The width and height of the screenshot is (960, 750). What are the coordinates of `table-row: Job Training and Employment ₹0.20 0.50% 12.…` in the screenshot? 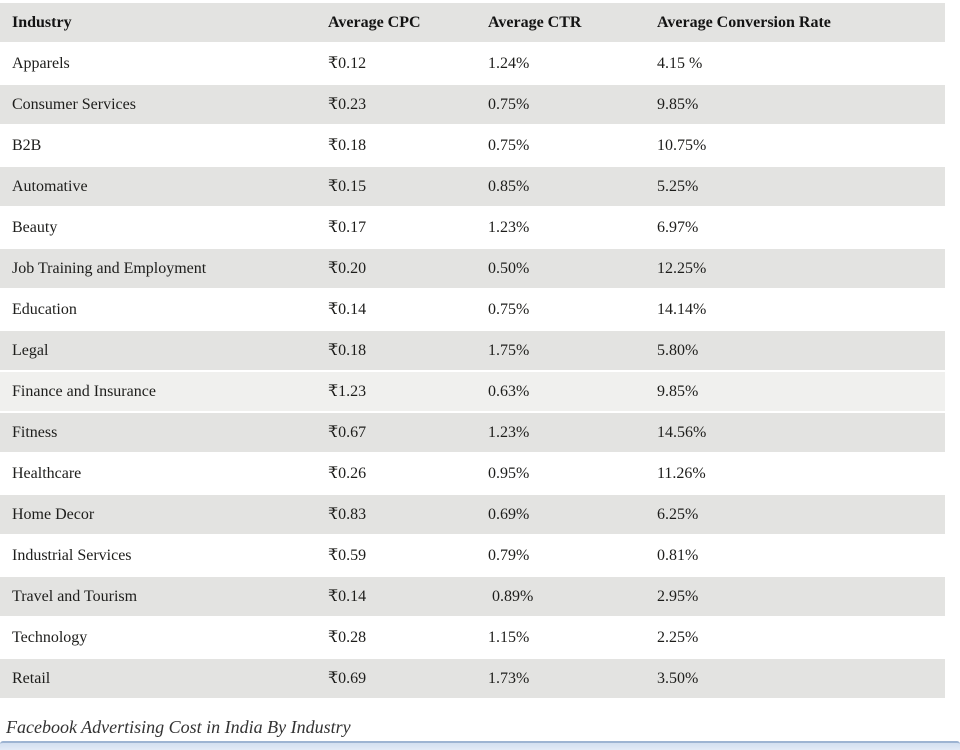 It's located at (472, 269).